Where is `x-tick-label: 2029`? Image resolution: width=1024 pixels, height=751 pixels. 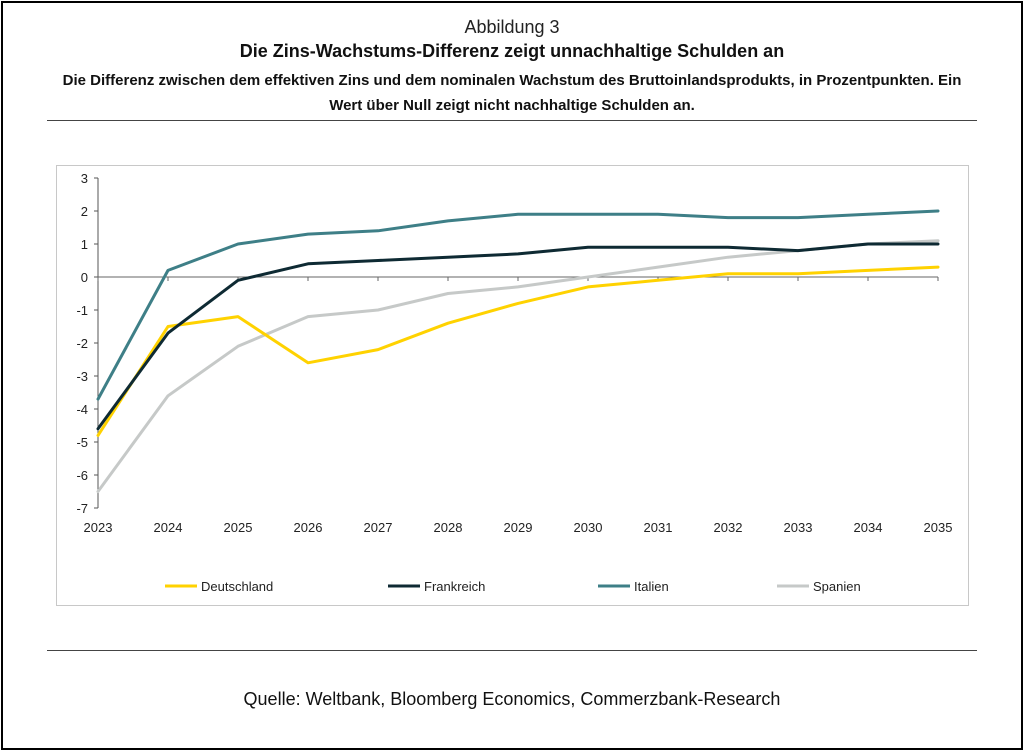 x-tick-label: 2029 is located at coordinates (518, 527).